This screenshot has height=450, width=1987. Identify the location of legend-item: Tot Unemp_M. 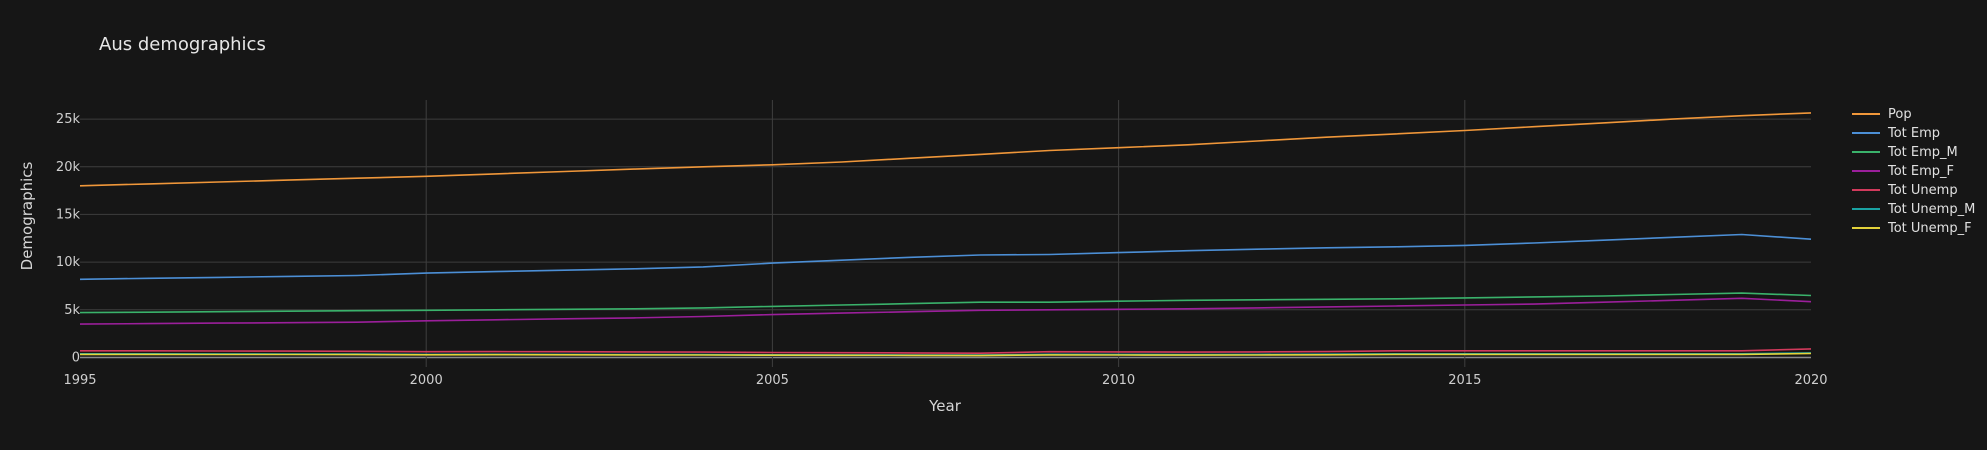
(1913, 209).